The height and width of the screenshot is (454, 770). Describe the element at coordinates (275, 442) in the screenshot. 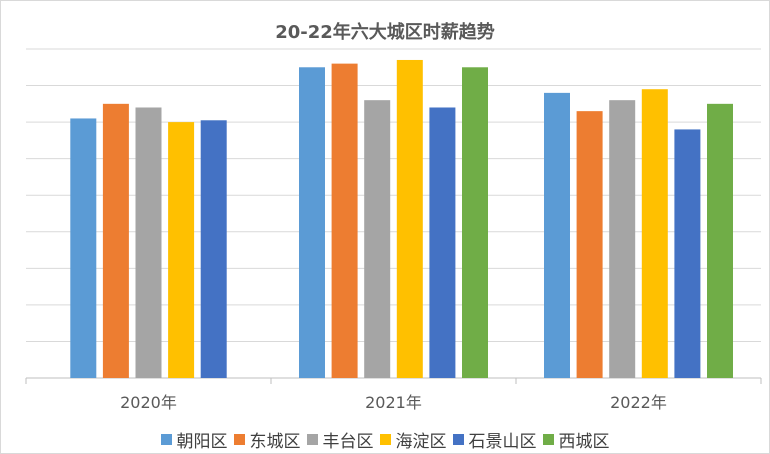

I see `legend-label: 东城区` at that location.